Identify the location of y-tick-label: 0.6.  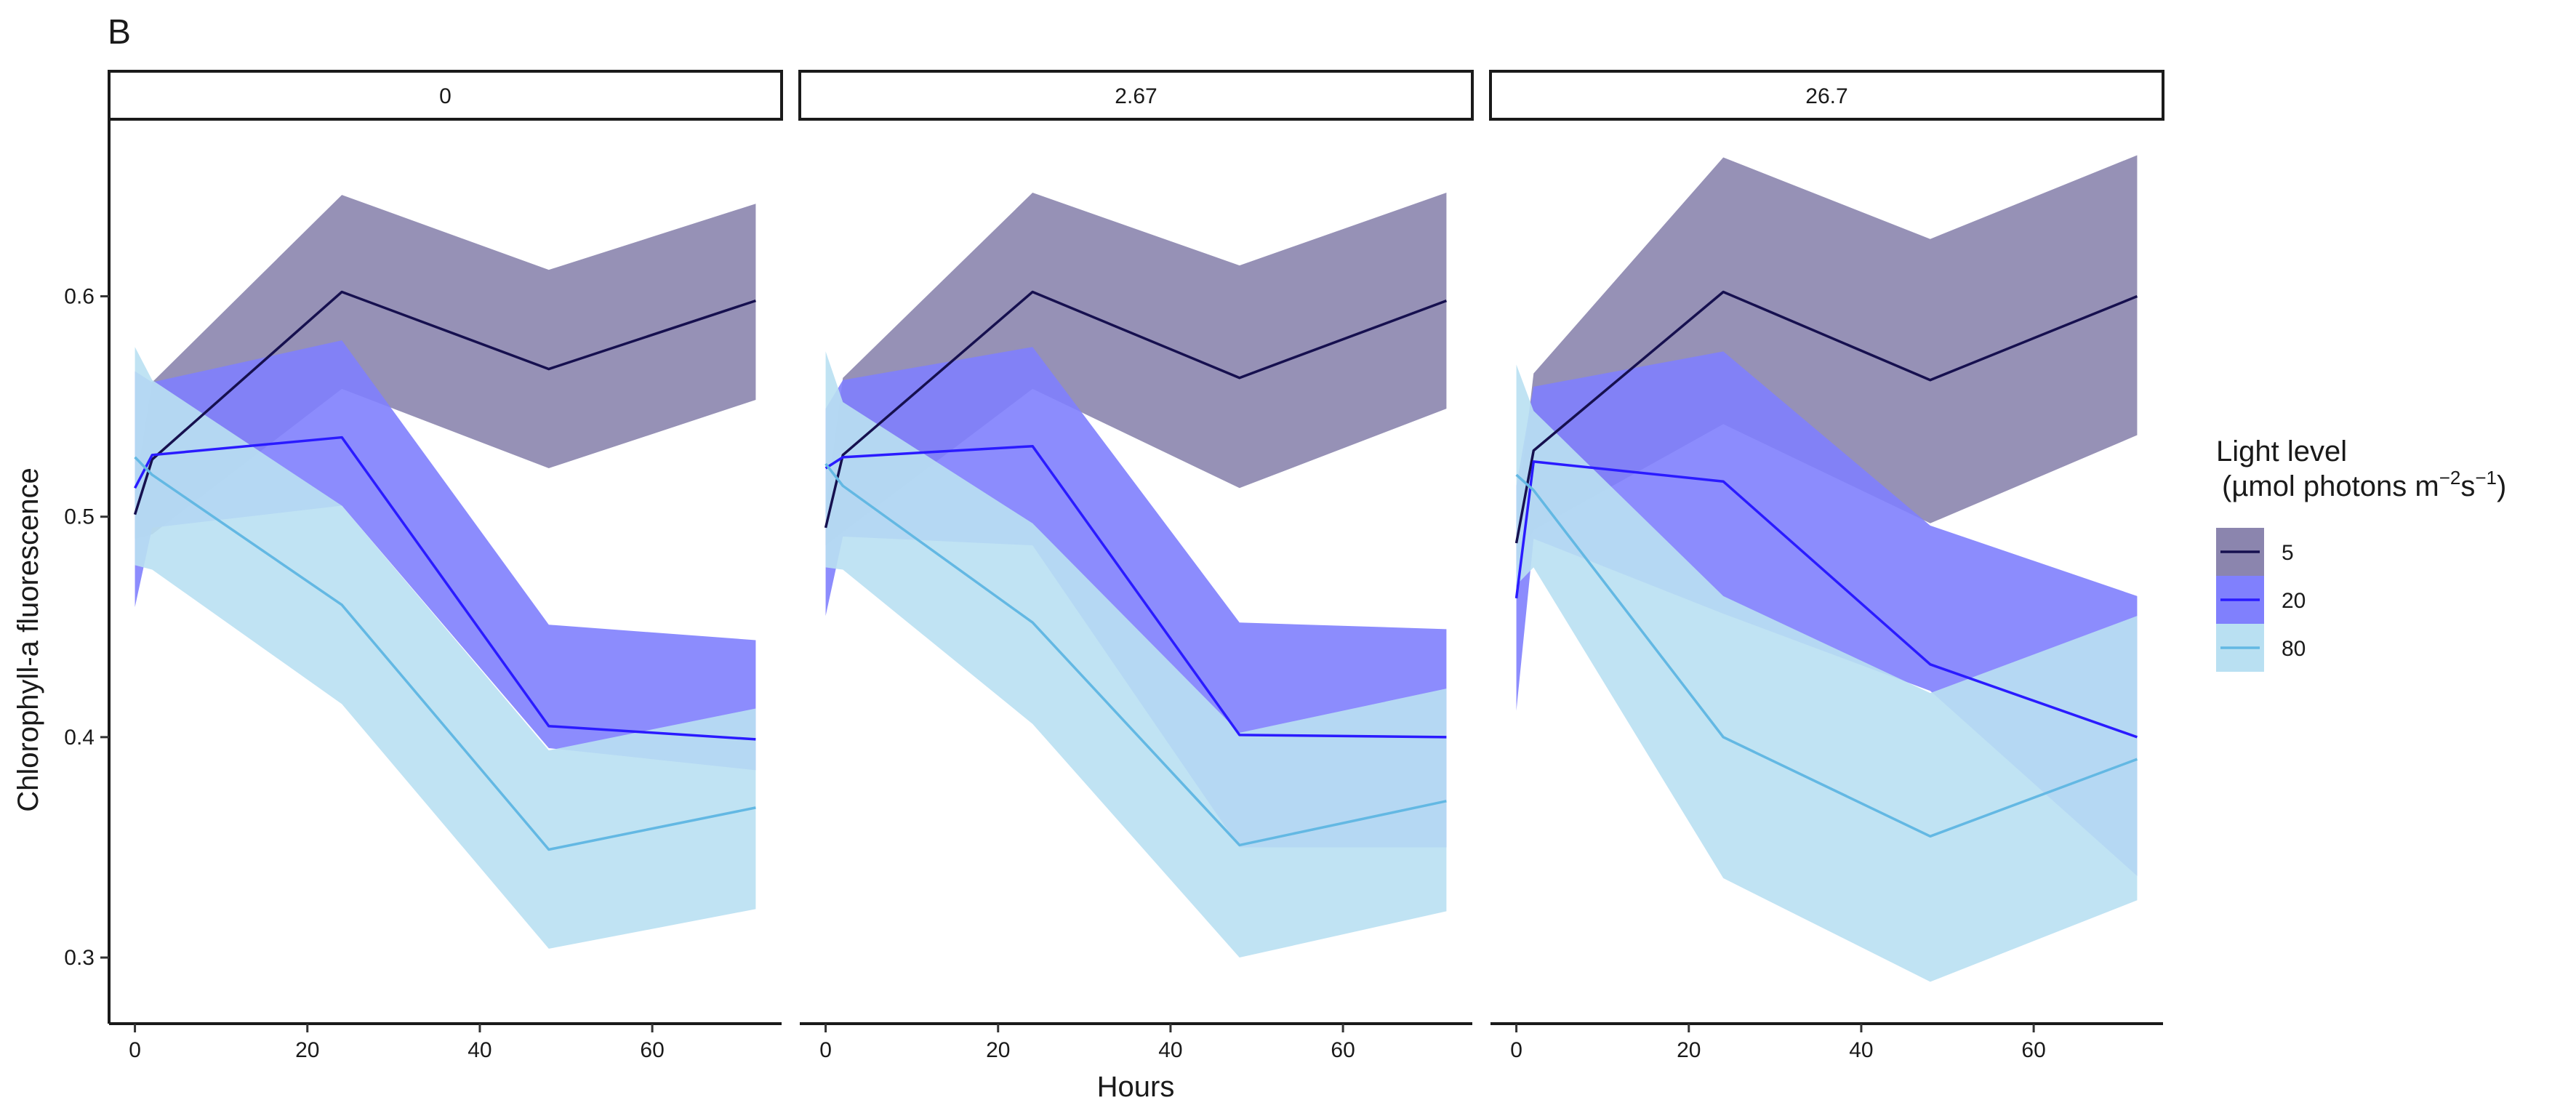
(79, 297).